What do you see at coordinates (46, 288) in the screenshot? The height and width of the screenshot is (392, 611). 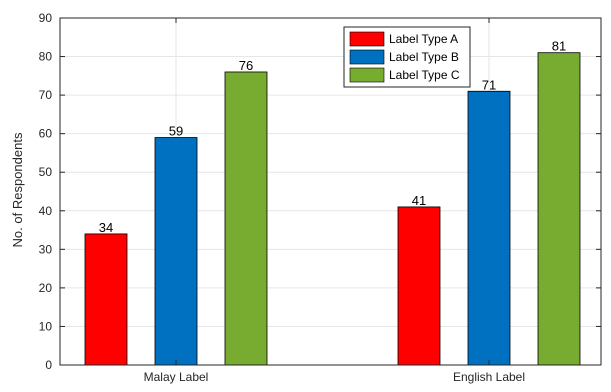 I see `y-tick-label: 20` at bounding box center [46, 288].